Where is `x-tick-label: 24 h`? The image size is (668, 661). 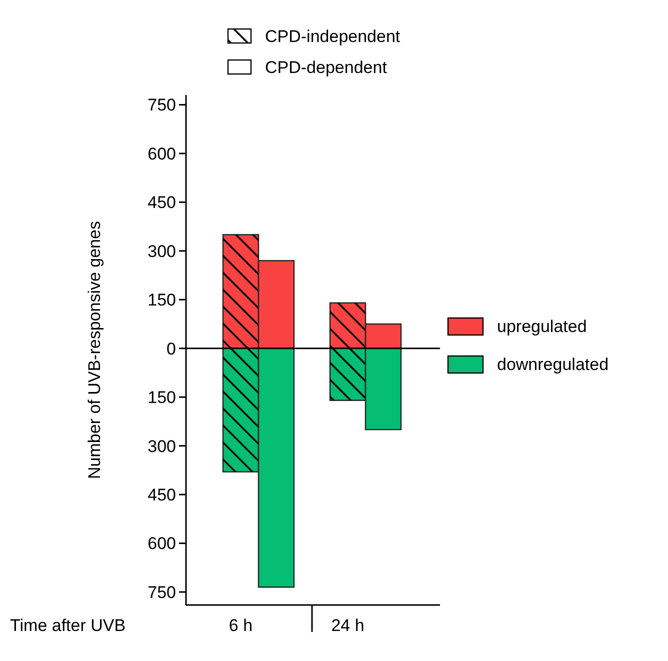
x-tick-label: 24 h is located at coordinates (347, 625).